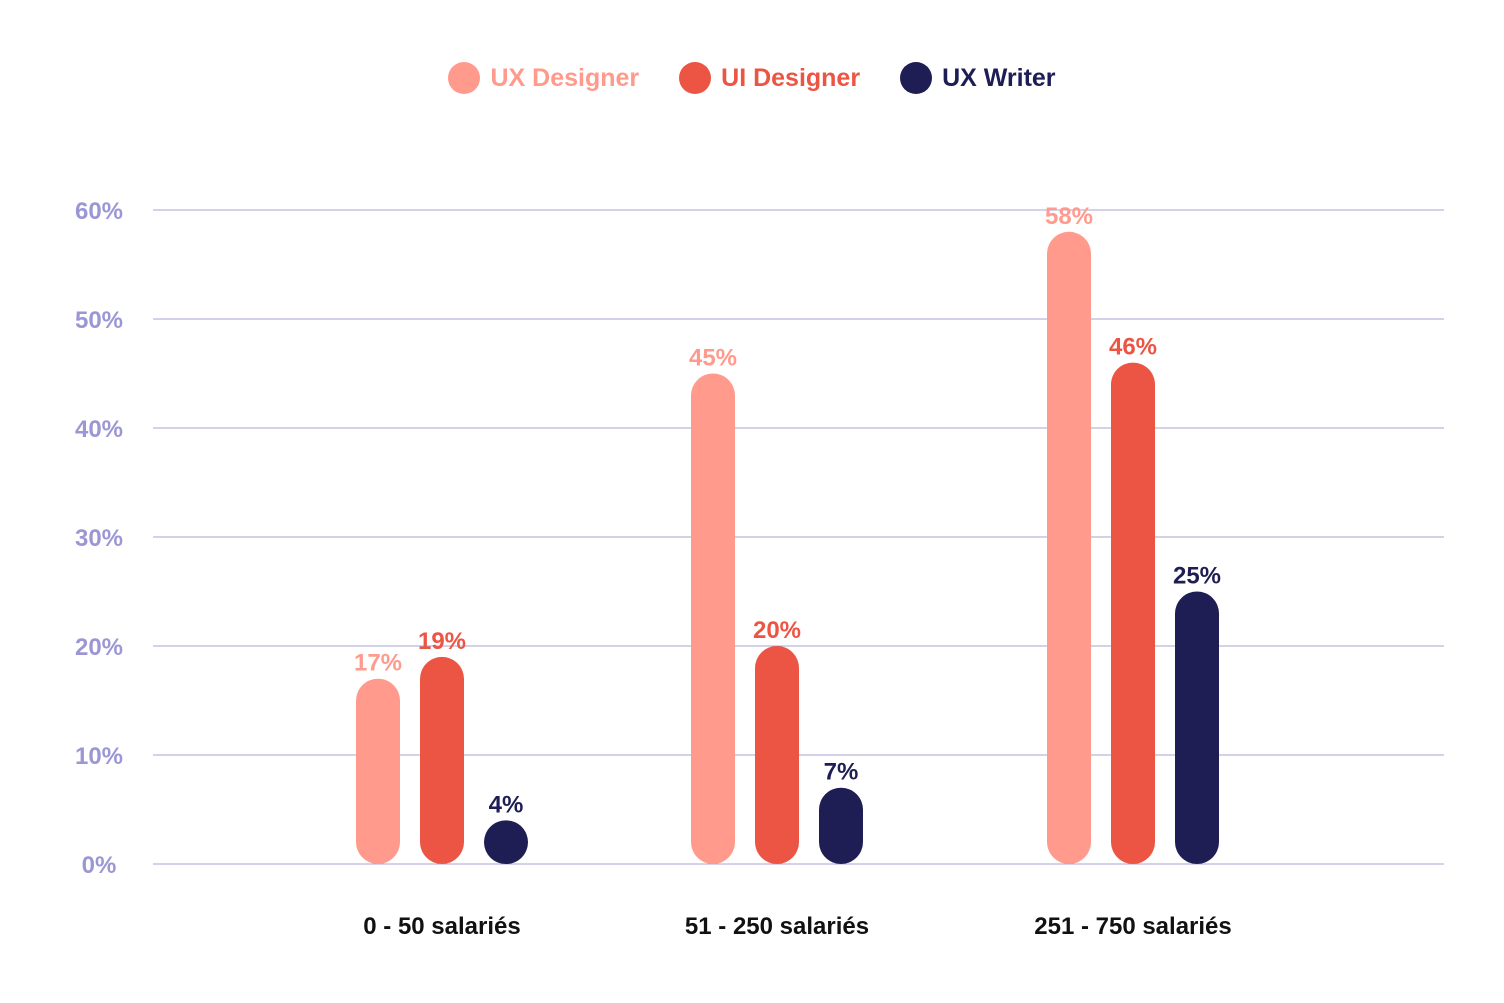 This screenshot has height=1003, width=1504. What do you see at coordinates (442, 641) in the screenshot?
I see `data-label: 19%` at bounding box center [442, 641].